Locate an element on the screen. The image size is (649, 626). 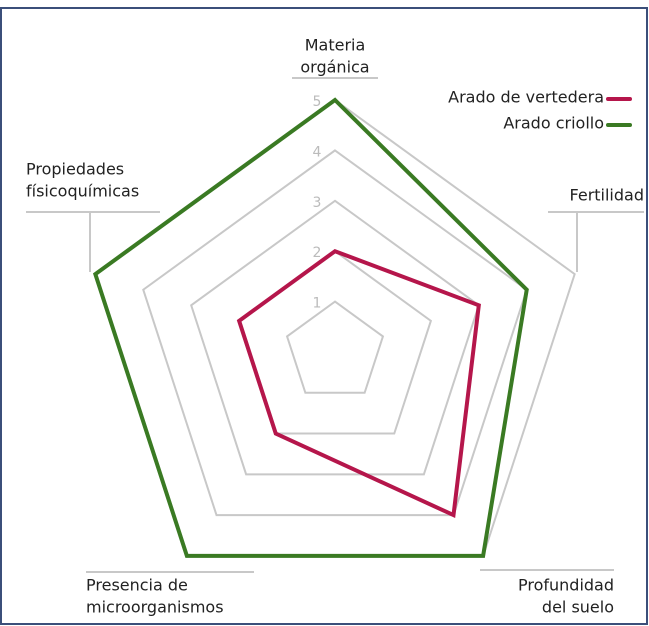
axis-label: Propiedades is located at coordinates (75, 169).